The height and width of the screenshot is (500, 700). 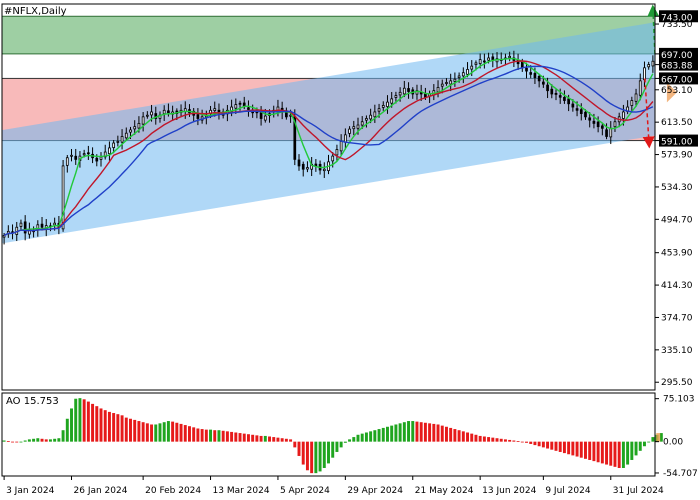 I want to click on price-tick-label: 733.50, so click(x=677, y=25).